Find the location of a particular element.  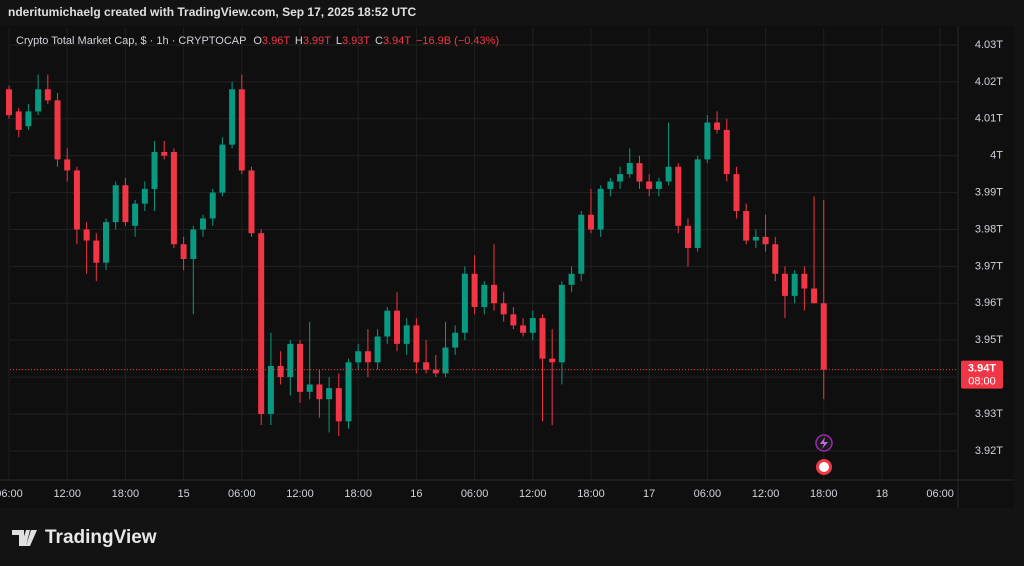

event-icons is located at coordinates (824, 454).